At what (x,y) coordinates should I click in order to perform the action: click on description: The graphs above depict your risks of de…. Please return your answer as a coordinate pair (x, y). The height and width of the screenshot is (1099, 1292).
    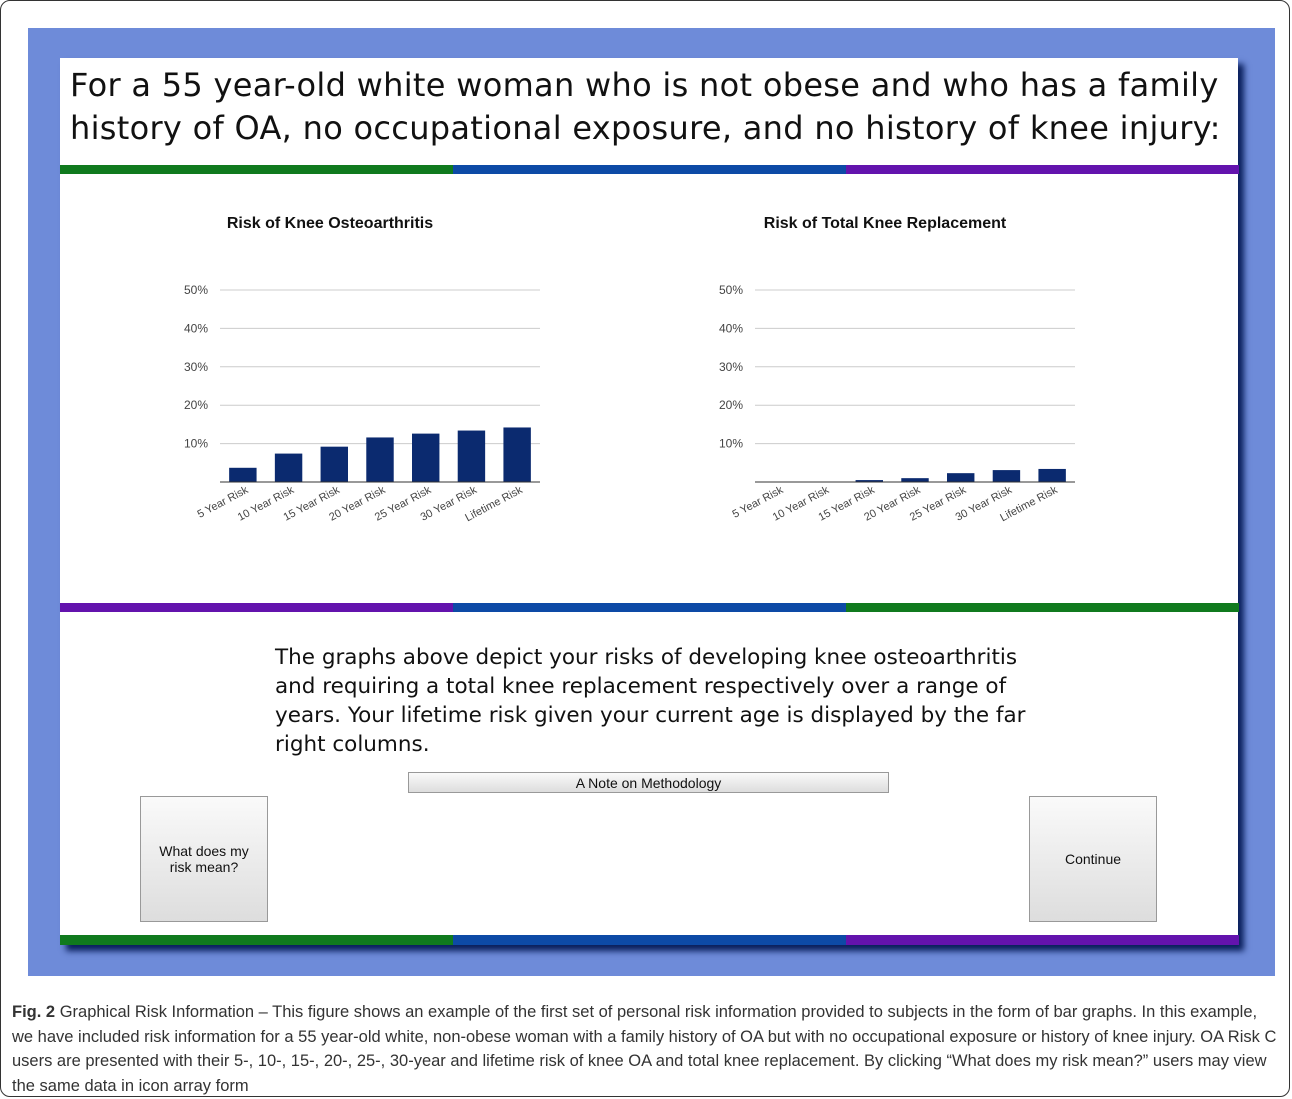
    Looking at the image, I should click on (650, 701).